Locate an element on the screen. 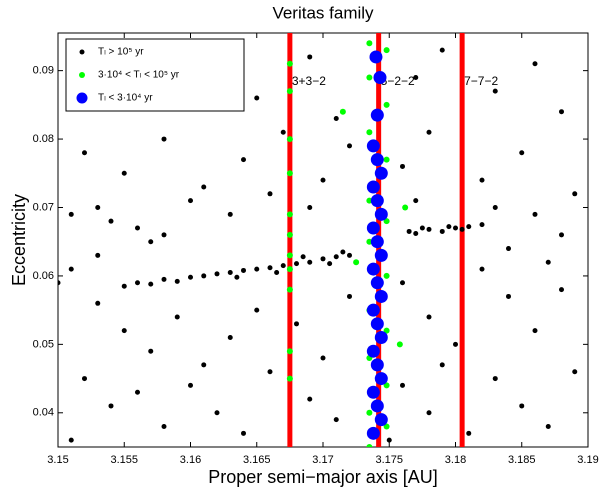 This screenshot has height=493, width=602. legend-label: 3·10⁴ < Tₗ < 10⁵ yr is located at coordinates (139, 75).